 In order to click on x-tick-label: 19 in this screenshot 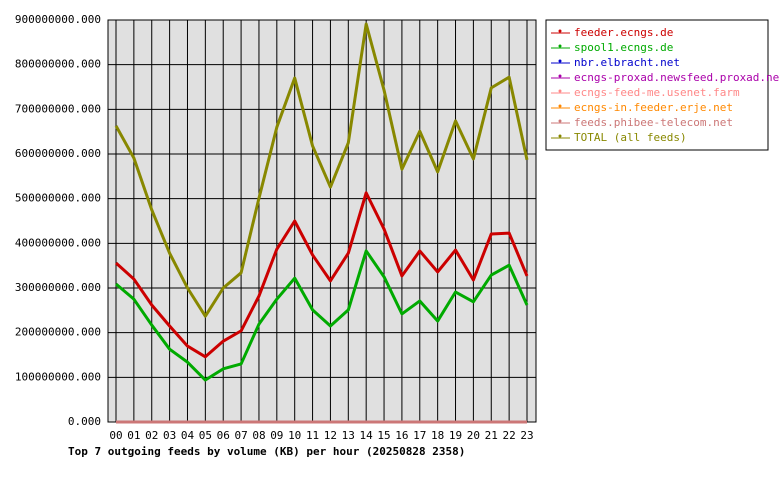, I will do `click(455, 435)`.